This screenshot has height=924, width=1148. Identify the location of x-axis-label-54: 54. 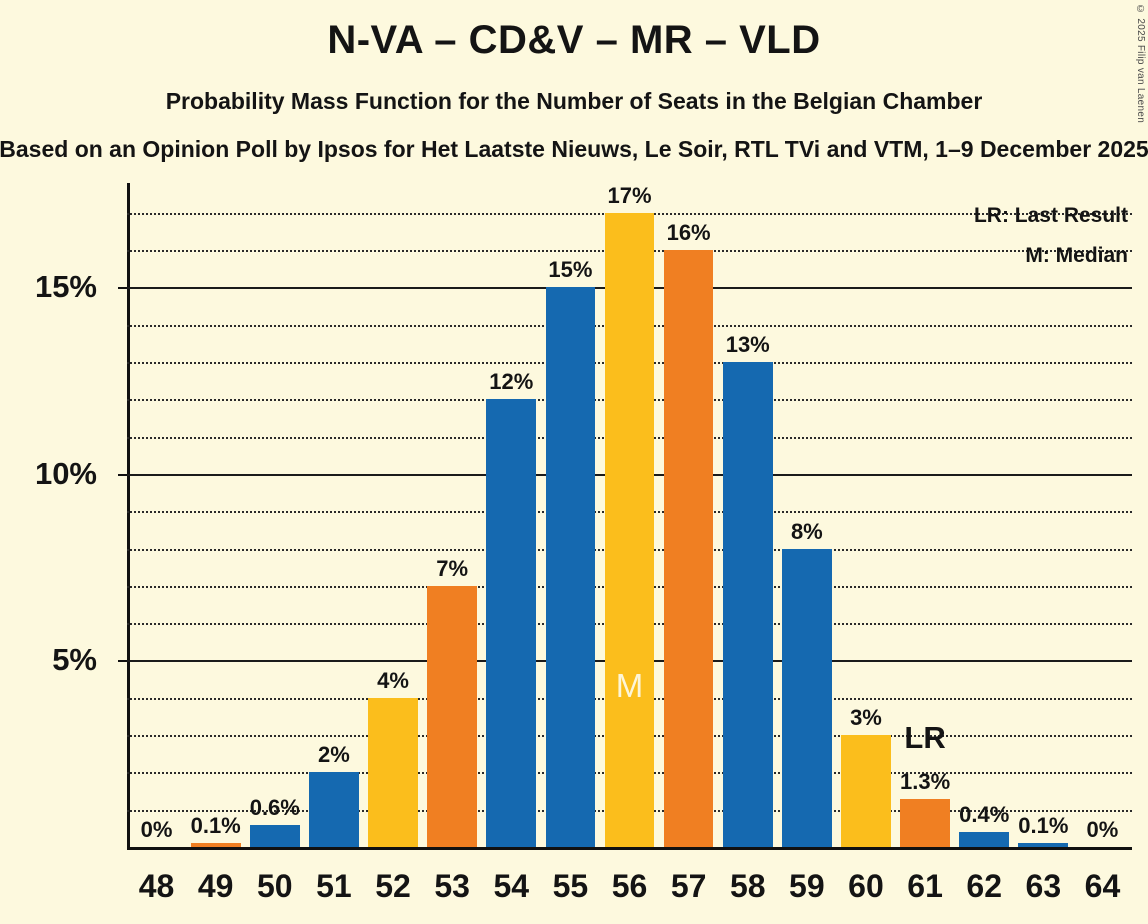
(511, 886).